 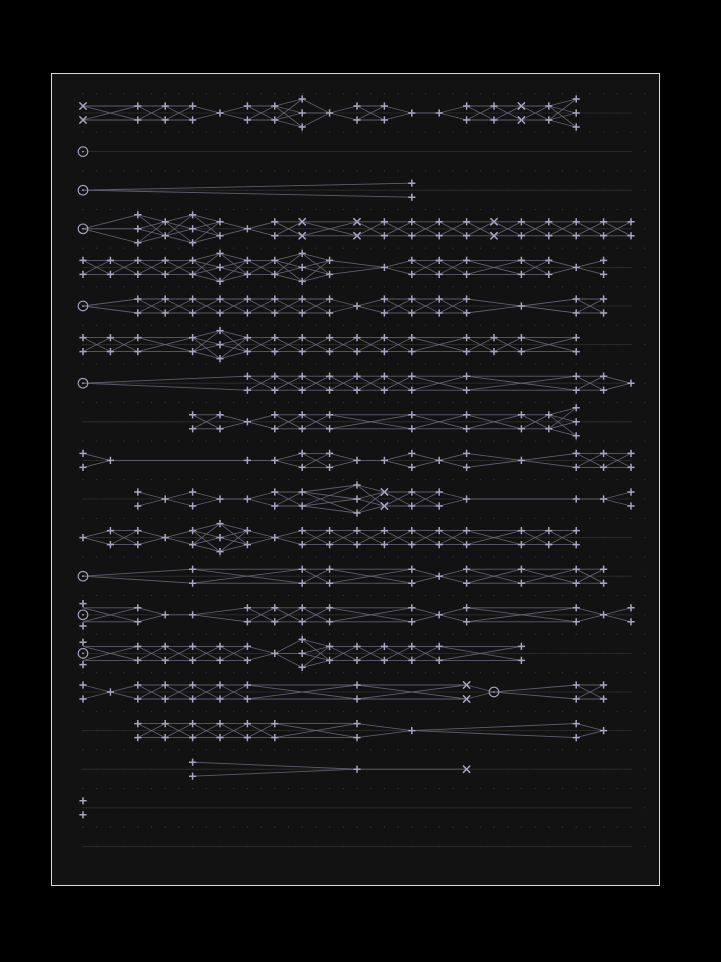 What do you see at coordinates (83, 229) in the screenshot?
I see `ring-node-marker` at bounding box center [83, 229].